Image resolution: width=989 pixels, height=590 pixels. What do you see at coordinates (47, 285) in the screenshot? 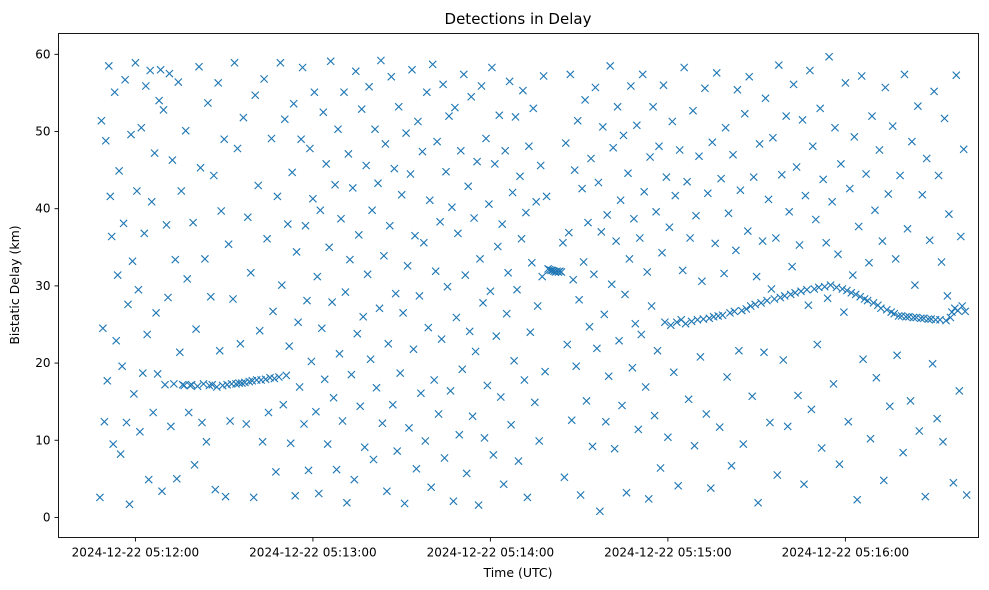
I see `y-axis: 0 10 20 30 40 50 60` at bounding box center [47, 285].